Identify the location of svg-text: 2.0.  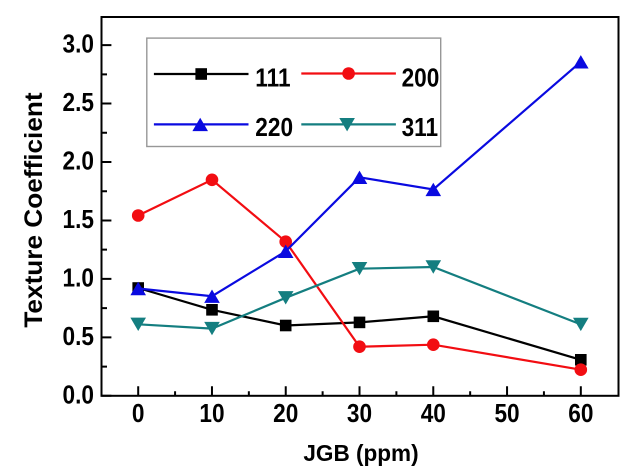
(78, 161).